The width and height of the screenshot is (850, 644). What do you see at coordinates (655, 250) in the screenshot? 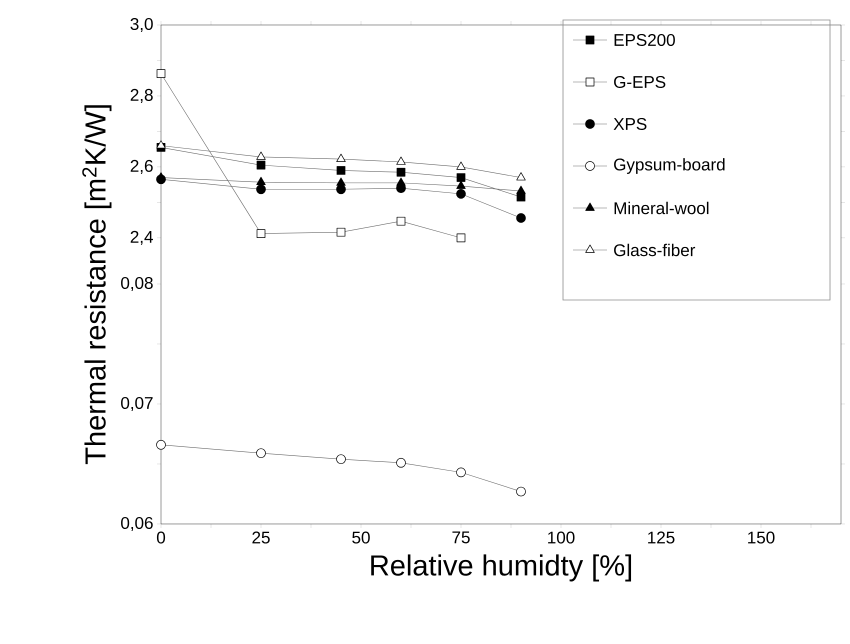
I see `legend-label: Glass-fiber` at bounding box center [655, 250].